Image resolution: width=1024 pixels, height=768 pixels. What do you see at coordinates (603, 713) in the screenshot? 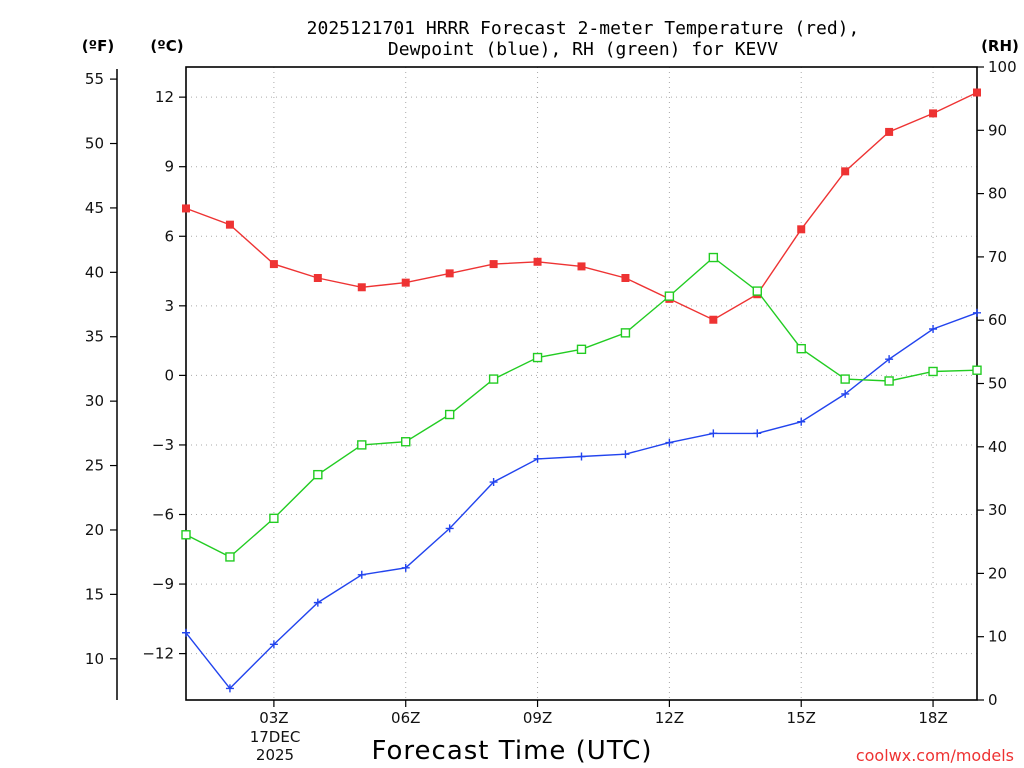
I see `x-axis-ticks: 03Z 06Z 09Z 12Z 15Z 18Z` at bounding box center [603, 713].